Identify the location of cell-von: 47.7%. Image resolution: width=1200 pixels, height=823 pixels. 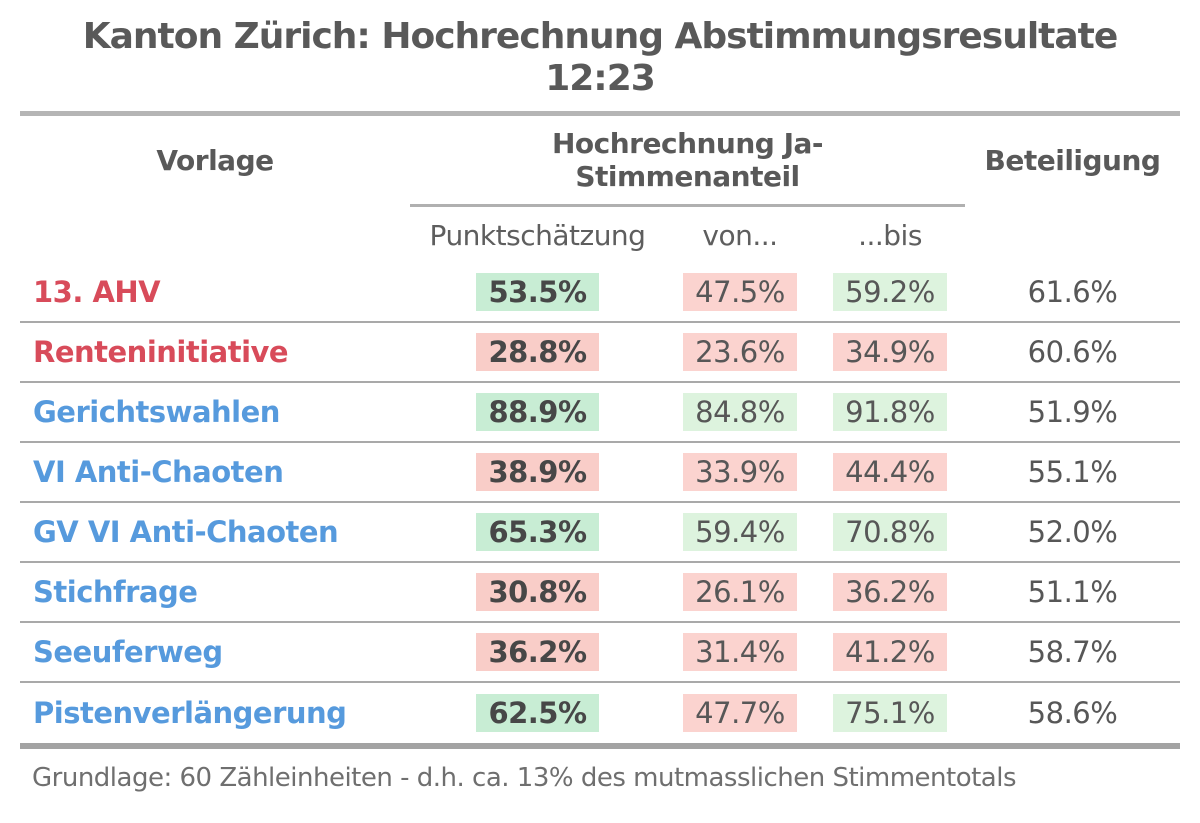
(740, 713).